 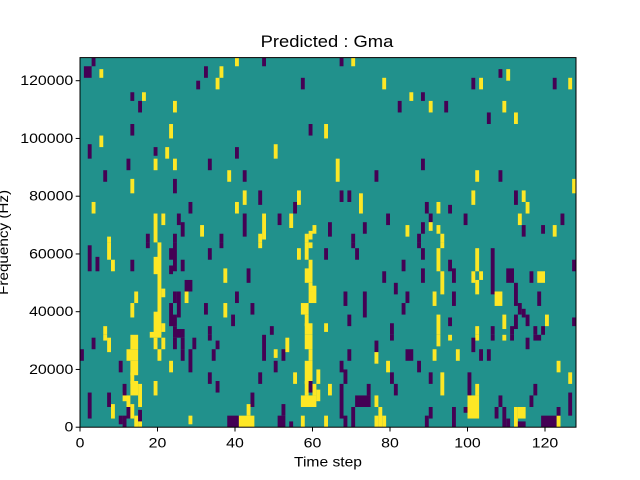 I want to click on svg-text: Frequency (Hz), so click(x=5, y=242).